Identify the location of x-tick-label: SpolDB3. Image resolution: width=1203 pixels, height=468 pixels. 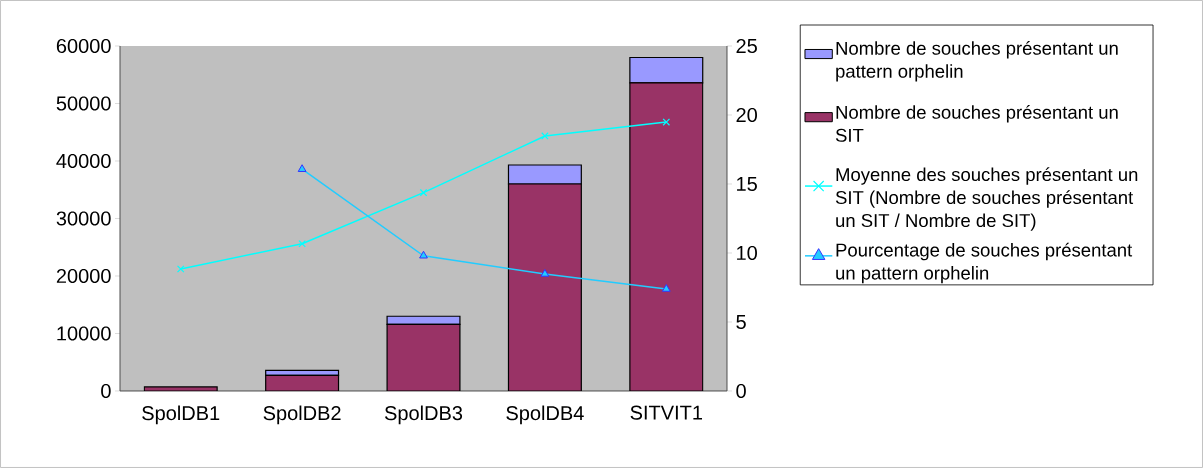
(423, 415).